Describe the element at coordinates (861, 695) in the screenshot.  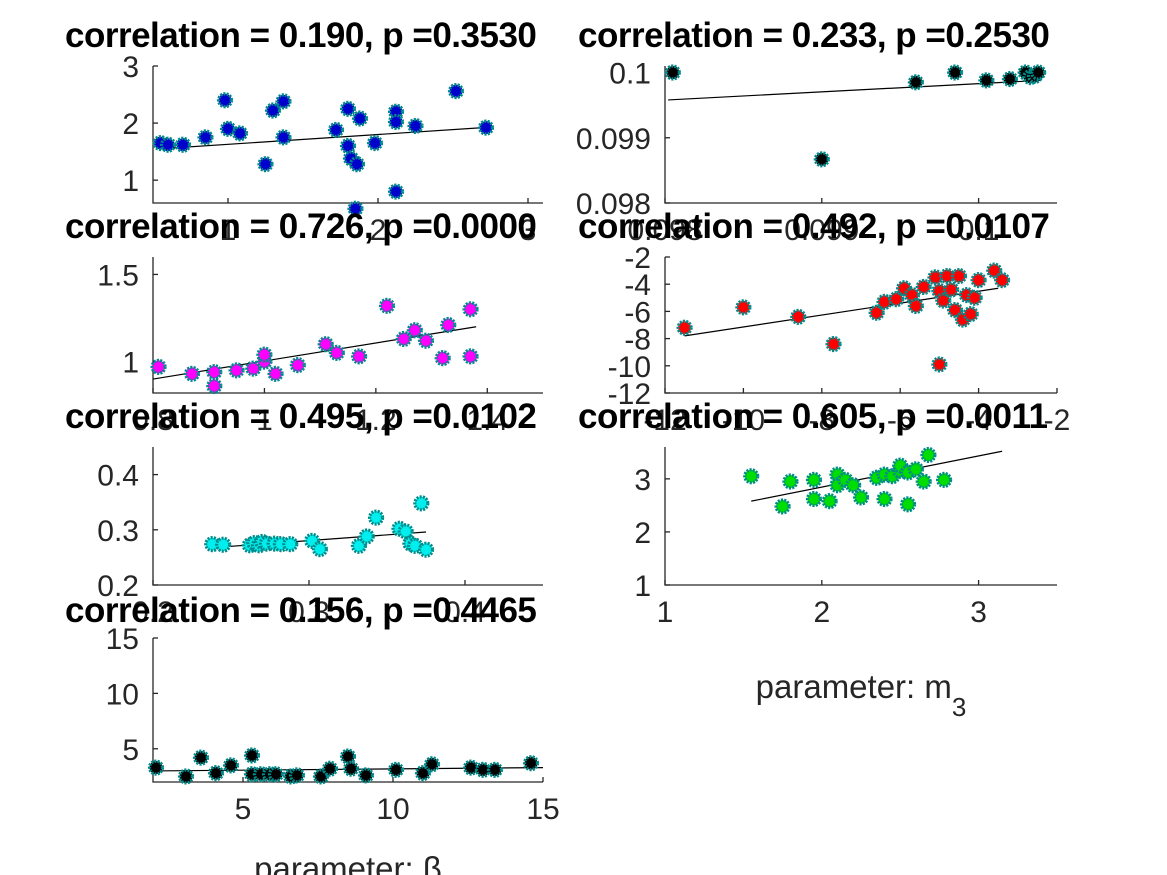
I see `x-axis-label: parameter: m3` at that location.